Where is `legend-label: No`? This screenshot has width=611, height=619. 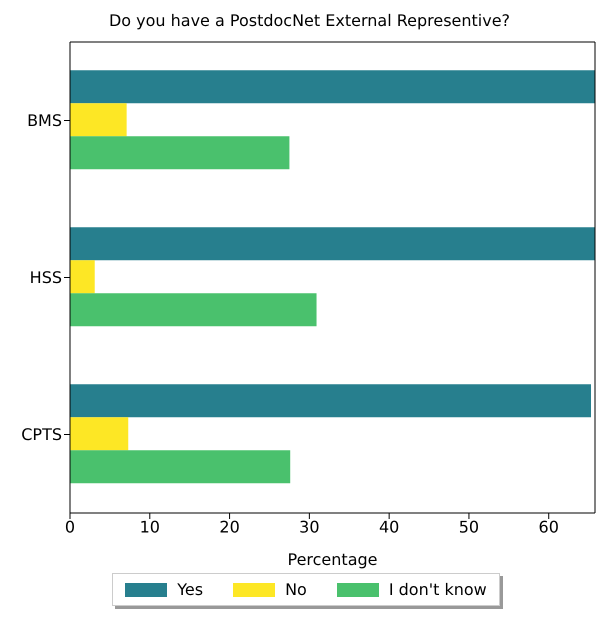
legend-label: No is located at coordinates (295, 589).